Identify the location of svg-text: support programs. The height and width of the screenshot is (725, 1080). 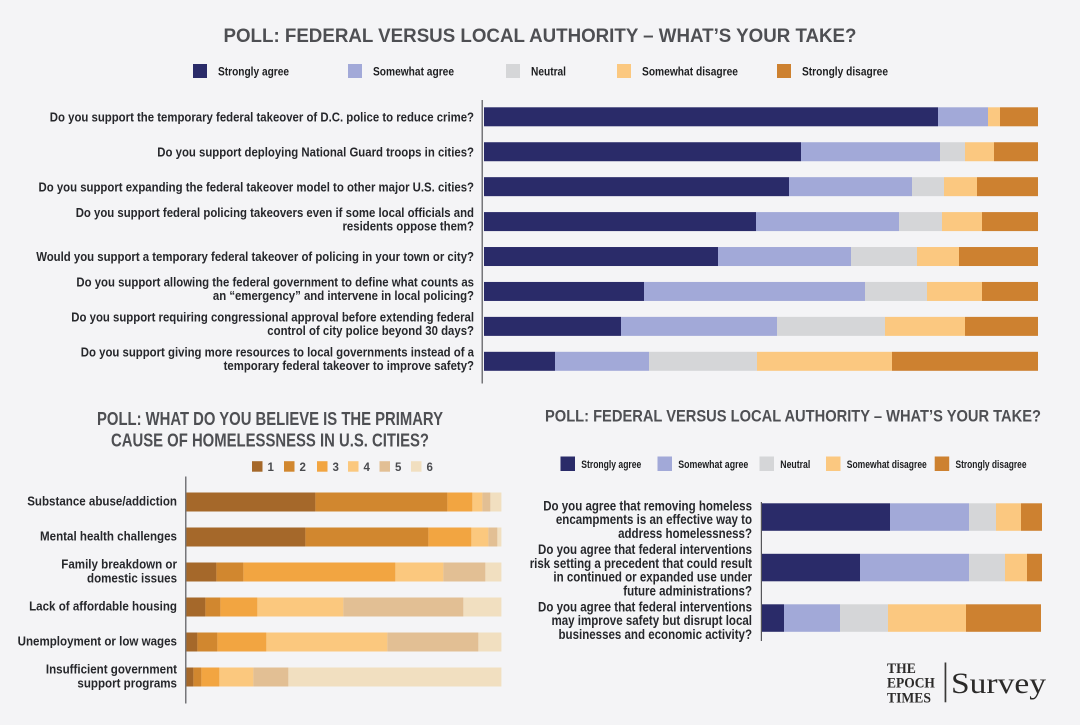
(127, 682).